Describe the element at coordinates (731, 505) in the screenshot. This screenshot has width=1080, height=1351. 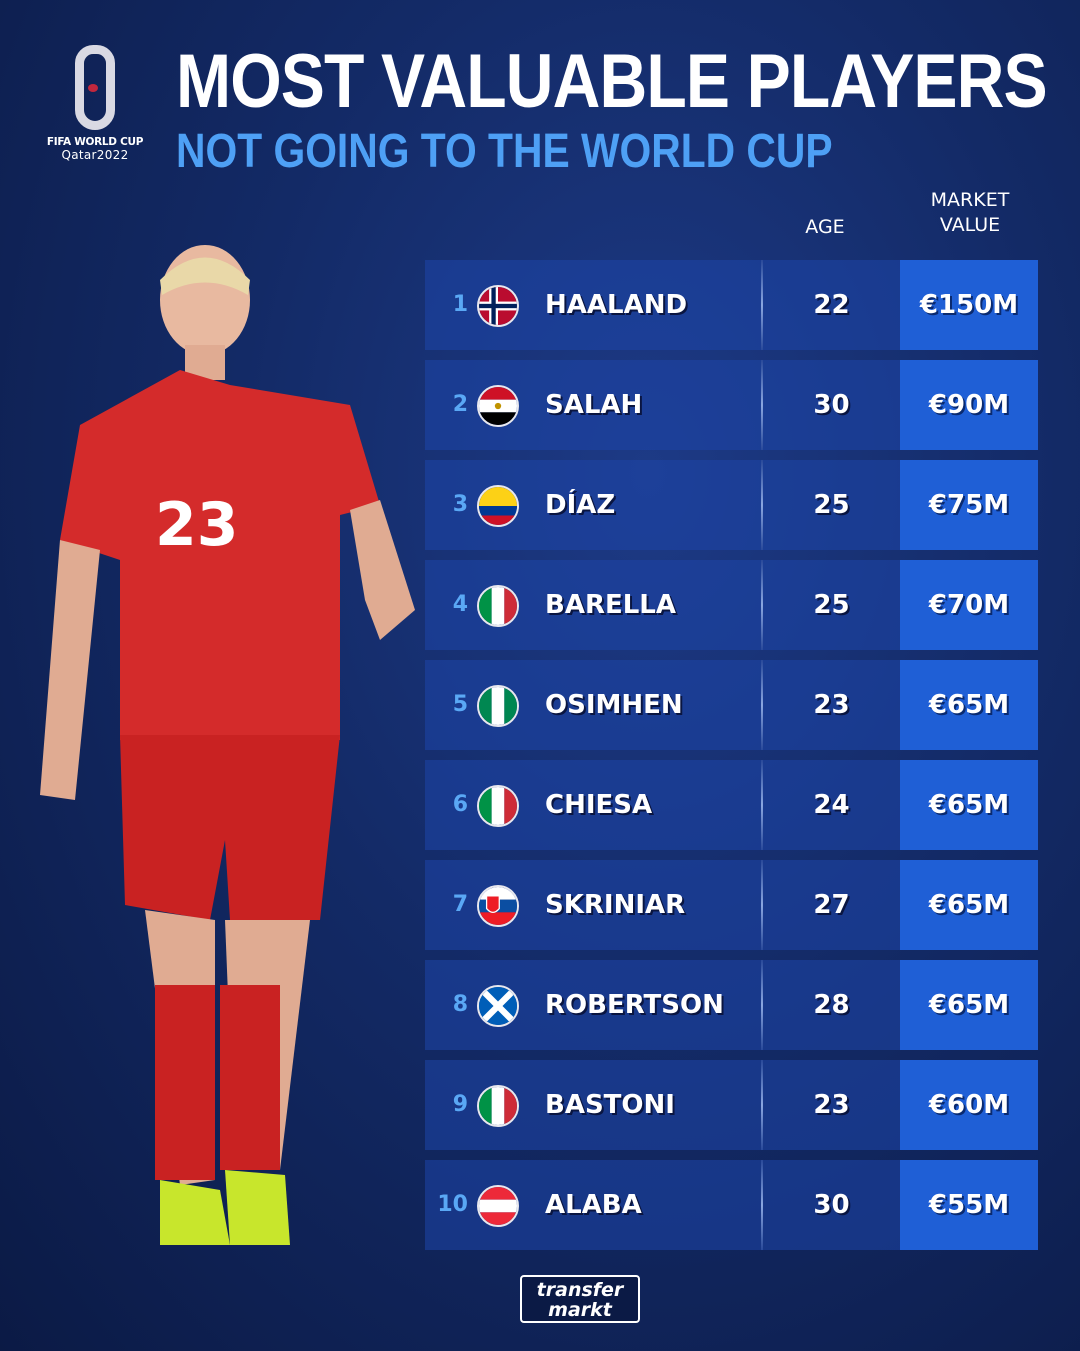
I see `table-row: 3 DÍAZ 25 €75M` at that location.